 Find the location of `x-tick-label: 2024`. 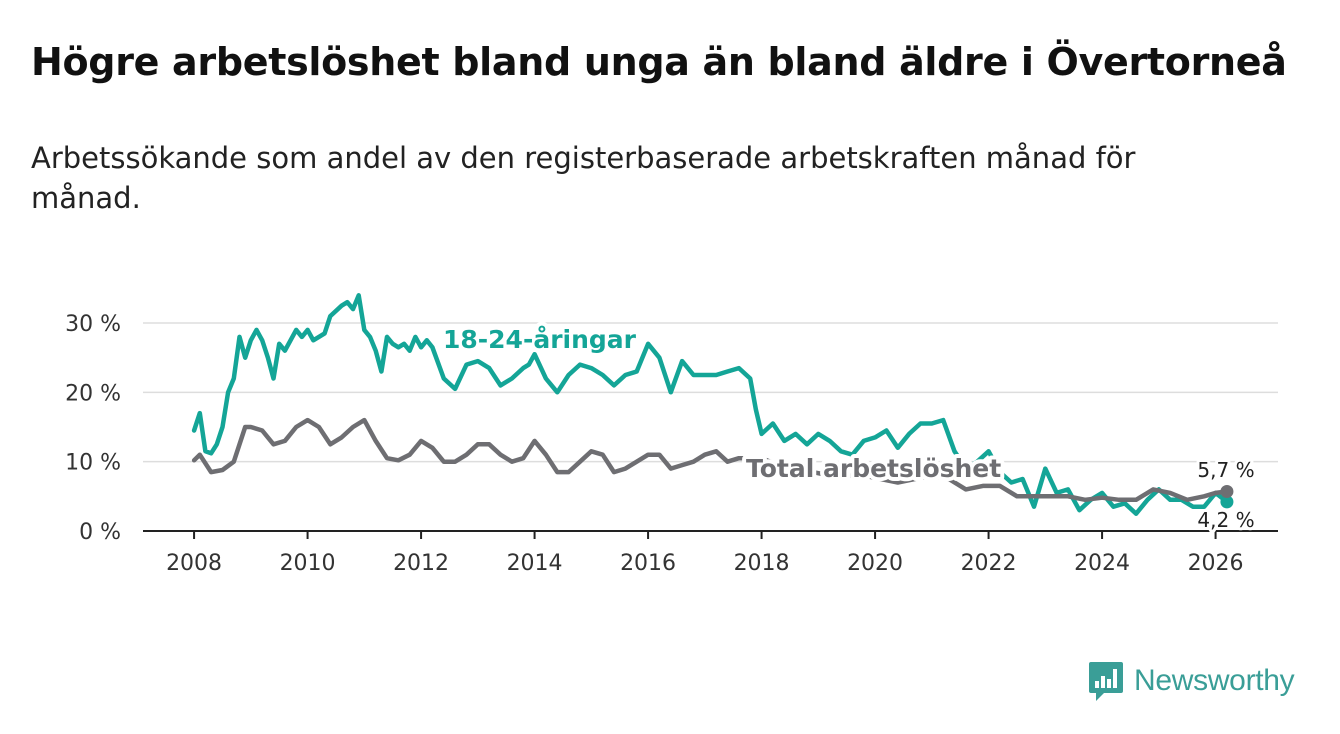

x-tick-label: 2024 is located at coordinates (1102, 563).